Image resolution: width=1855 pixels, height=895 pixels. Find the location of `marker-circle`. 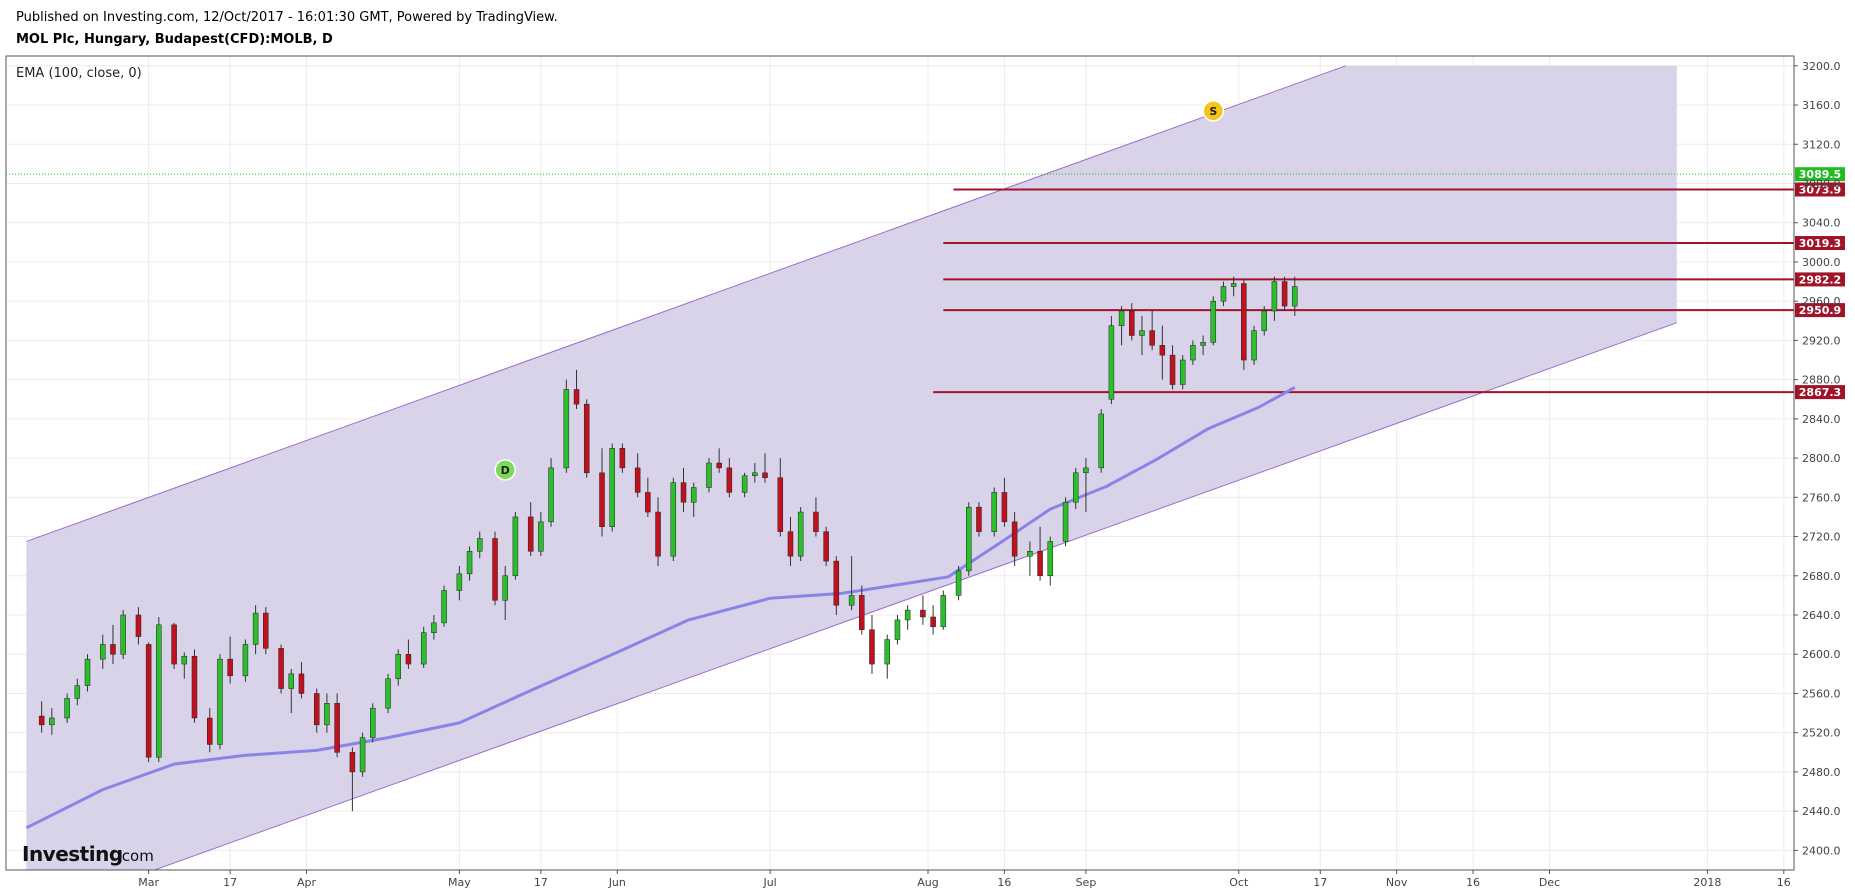

marker-circle is located at coordinates (1213, 111).